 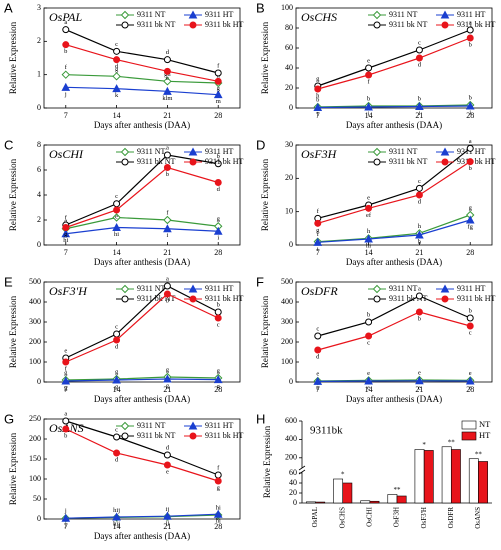 I want to click on y-axis-label: Relative Expression, so click(x=267, y=461).